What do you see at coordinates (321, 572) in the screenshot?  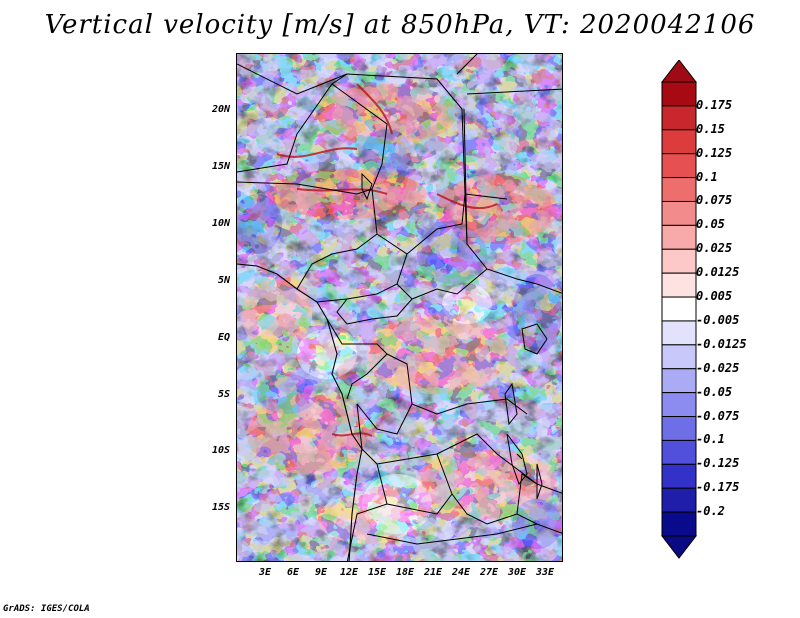 I see `lon-label-9e: 9E` at bounding box center [321, 572].